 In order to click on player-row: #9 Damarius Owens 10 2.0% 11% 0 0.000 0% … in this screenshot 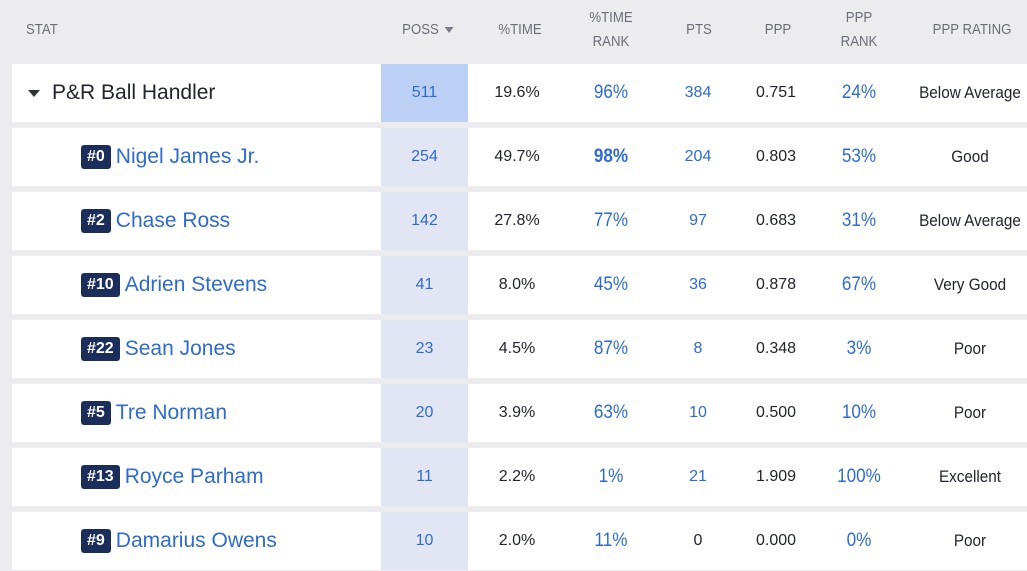, I will do `click(519, 541)`.